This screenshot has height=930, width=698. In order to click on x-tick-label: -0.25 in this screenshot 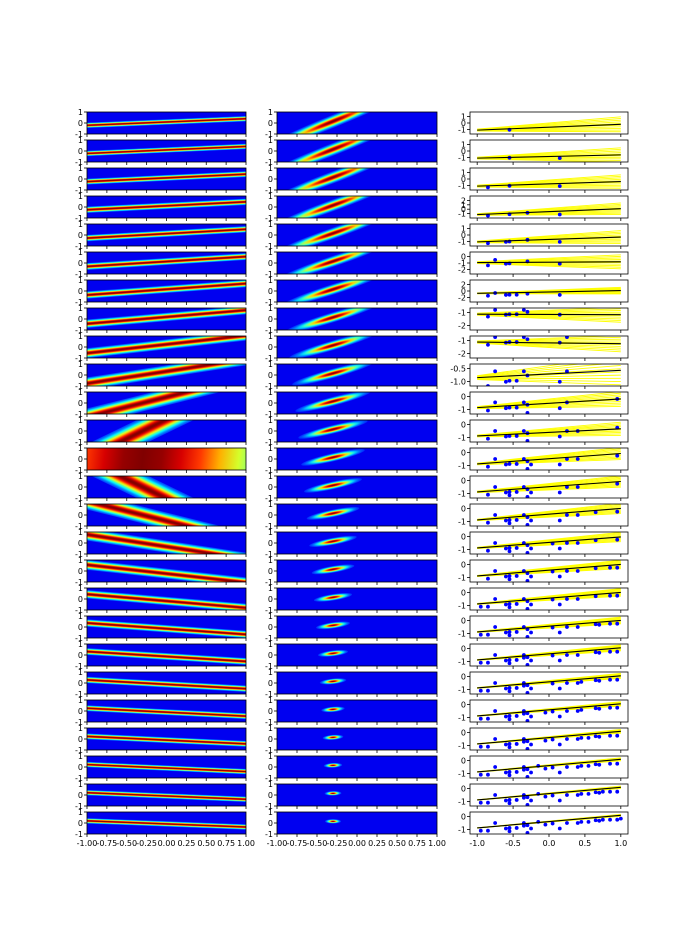, I will do `click(337, 843)`.